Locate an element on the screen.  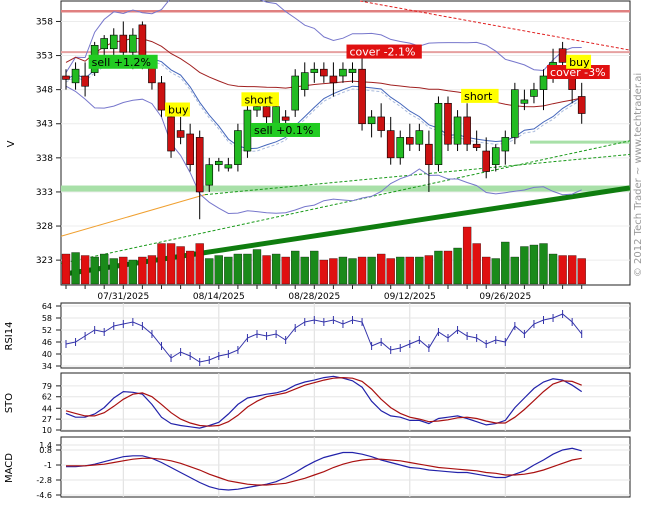
sto-tick-label: 62 is located at coordinates (47, 397).